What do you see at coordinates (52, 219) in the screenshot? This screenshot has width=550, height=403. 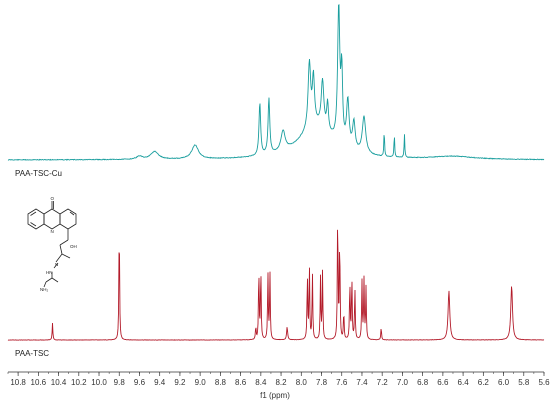 I see `pyridone-ring` at bounding box center [52, 219].